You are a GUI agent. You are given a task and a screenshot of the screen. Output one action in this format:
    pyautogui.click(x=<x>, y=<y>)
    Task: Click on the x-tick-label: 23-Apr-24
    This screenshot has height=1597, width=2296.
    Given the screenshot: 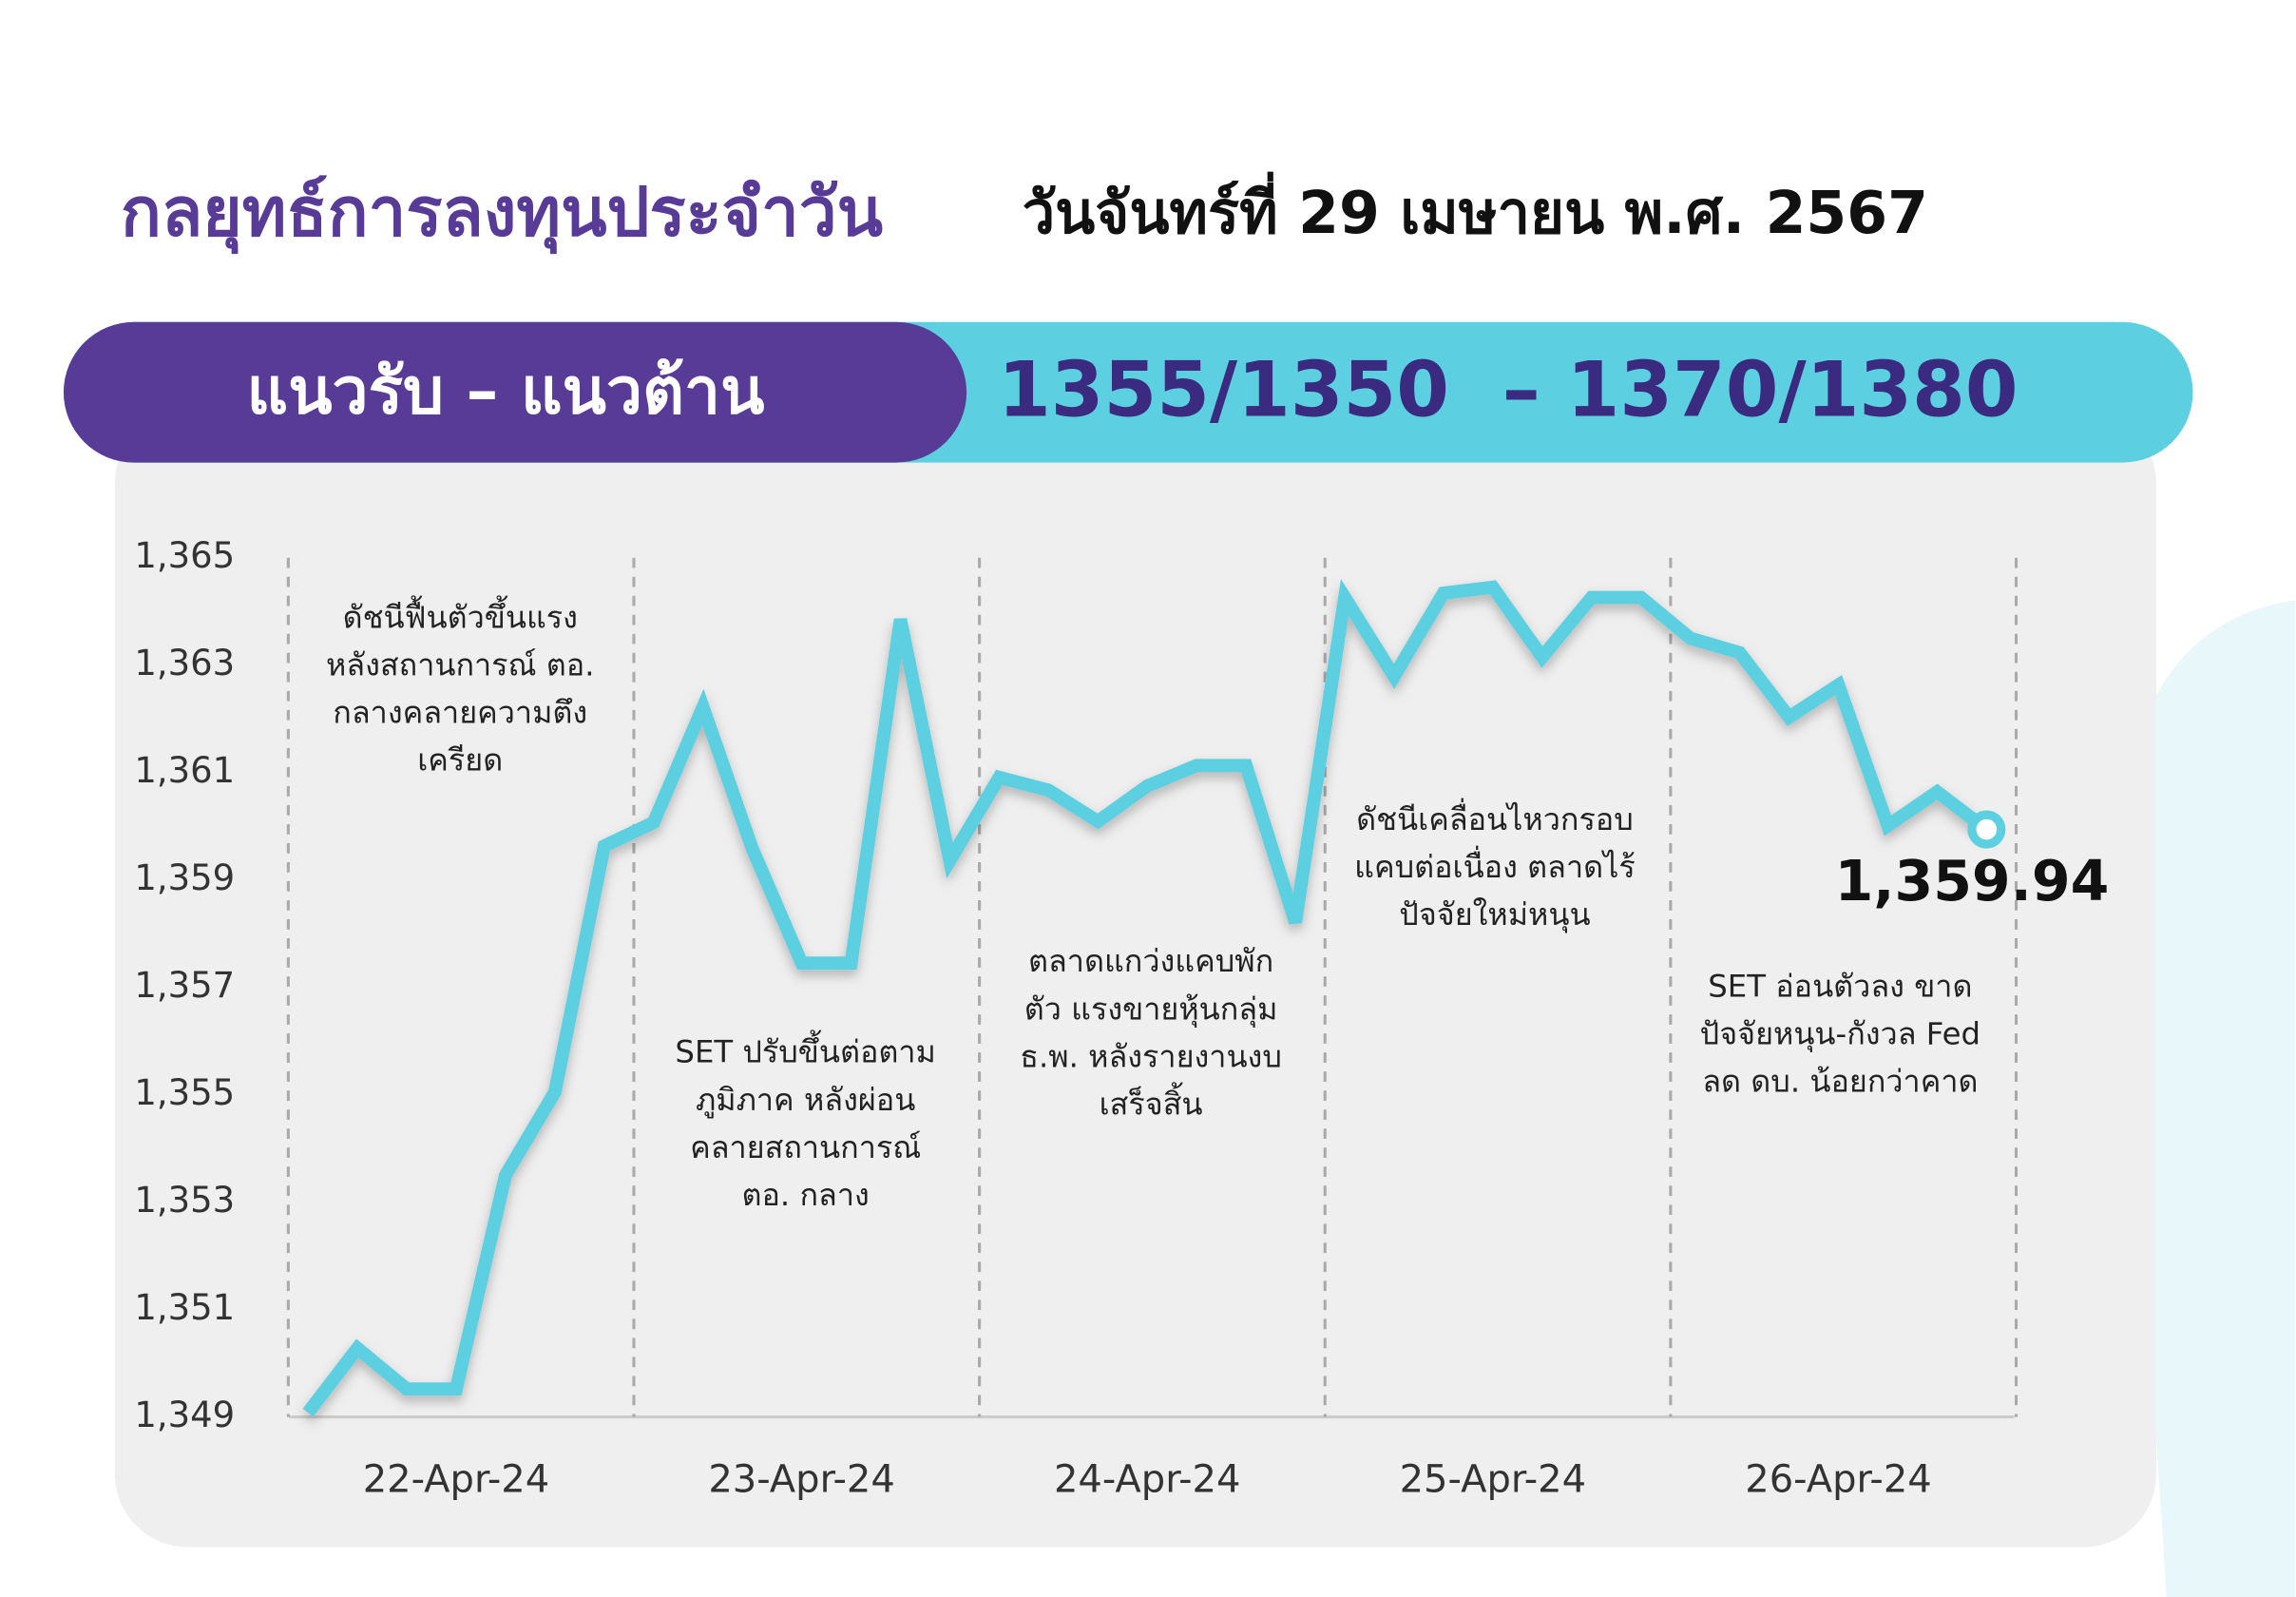 What is the action you would take?
    pyautogui.click(x=801, y=1479)
    